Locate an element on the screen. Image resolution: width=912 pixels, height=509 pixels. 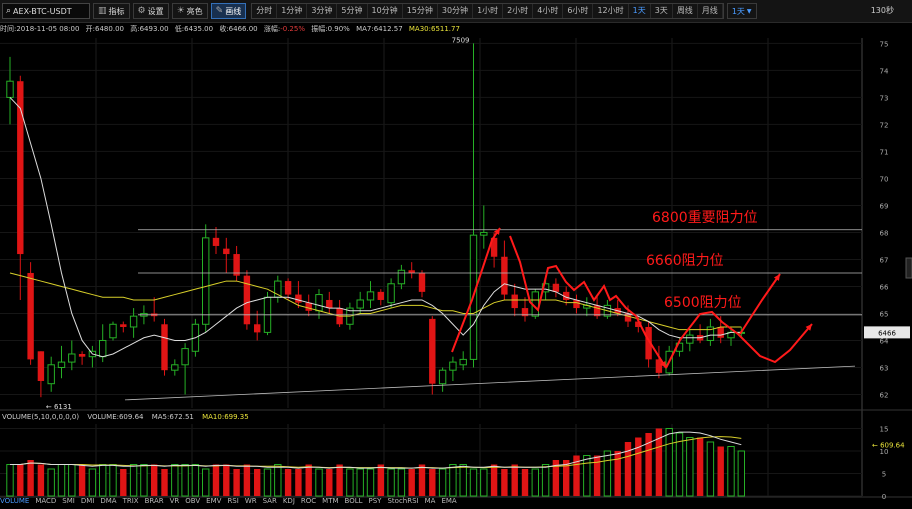
forecast-arrow-path is located at coordinates (476, 290).